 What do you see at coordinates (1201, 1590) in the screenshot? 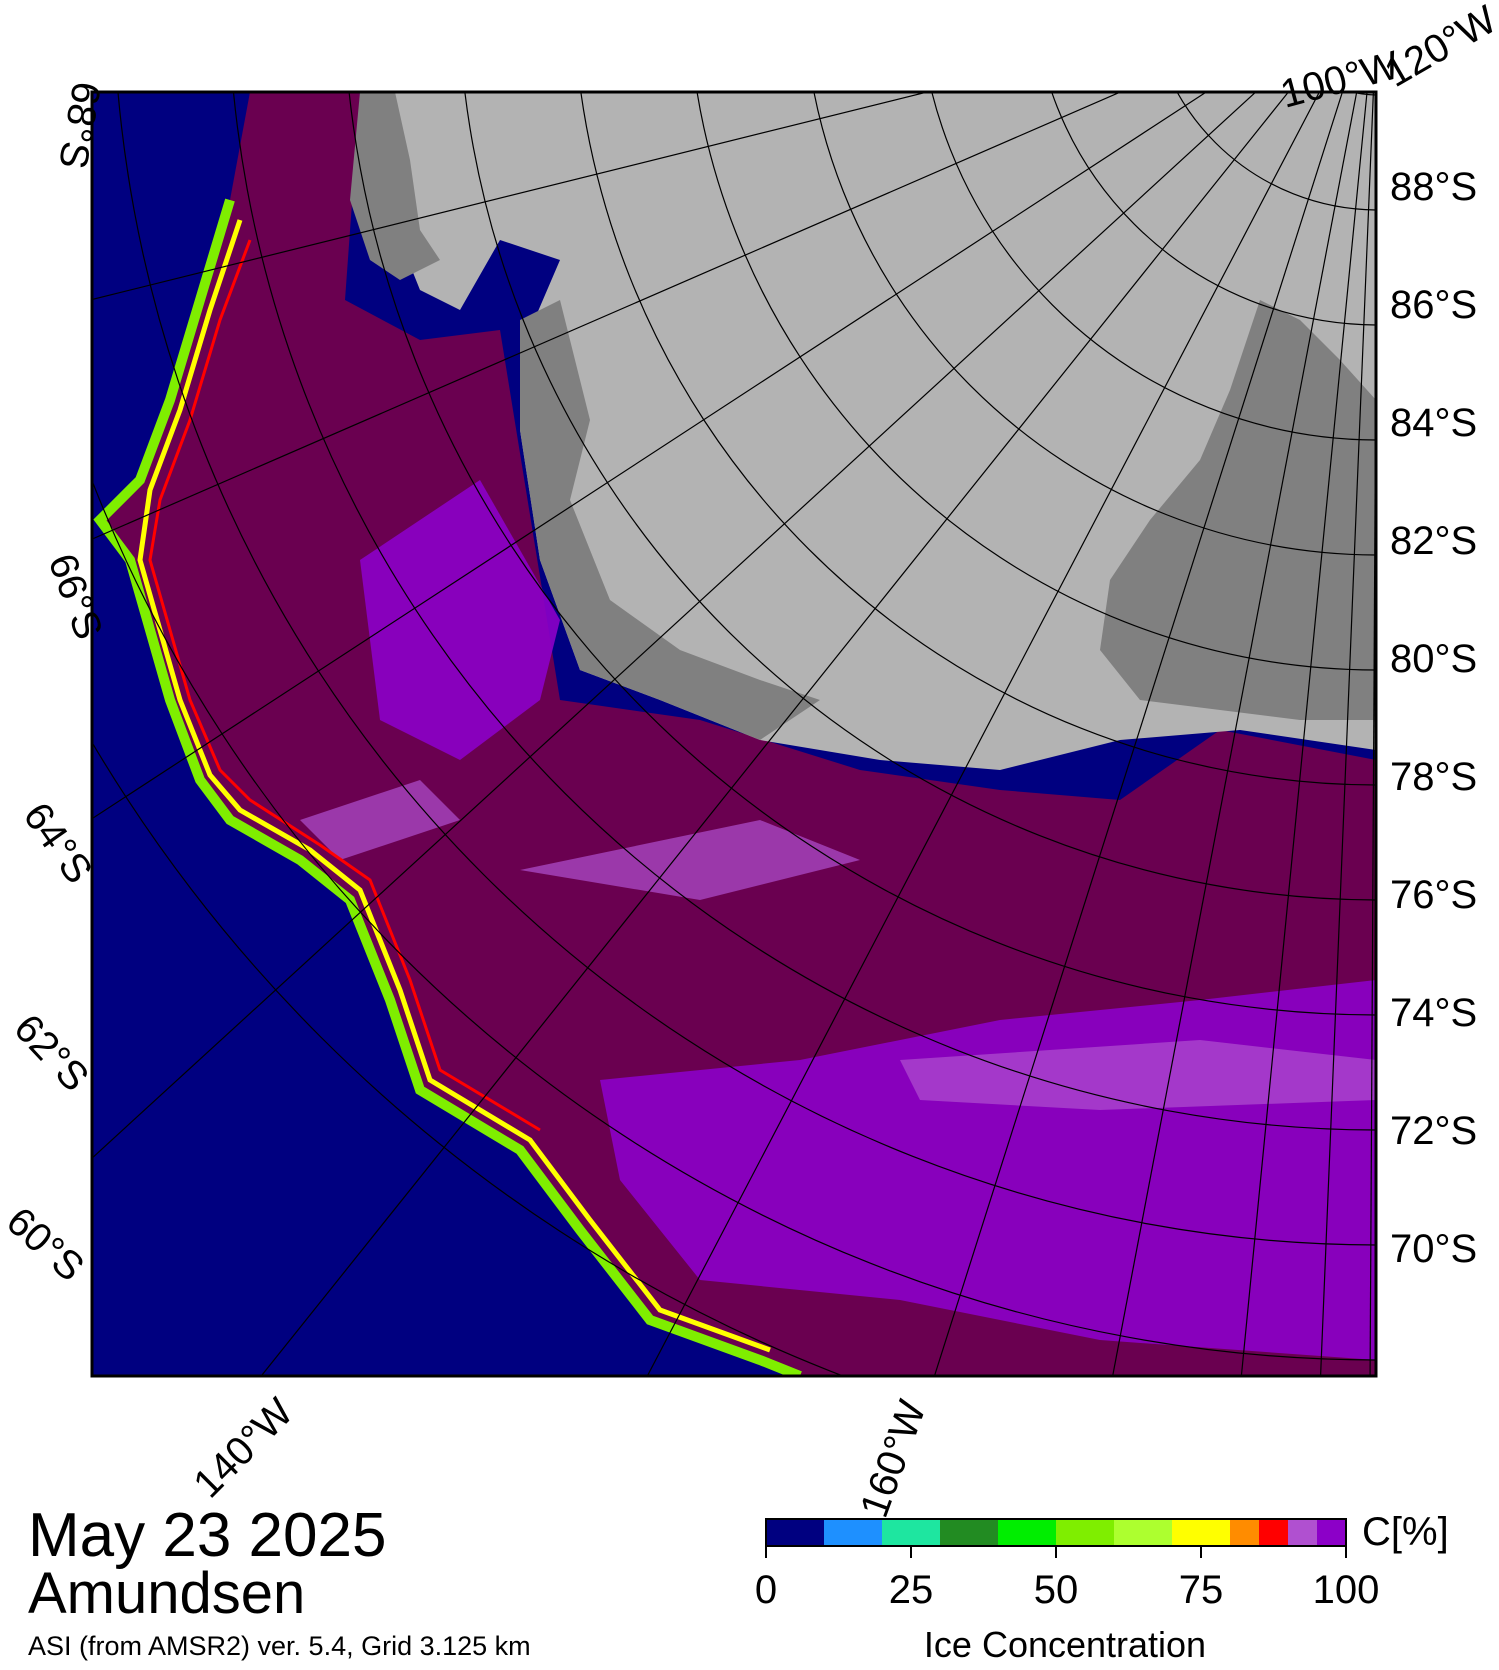
I see `colorbar-tick-label: 75` at bounding box center [1201, 1590].